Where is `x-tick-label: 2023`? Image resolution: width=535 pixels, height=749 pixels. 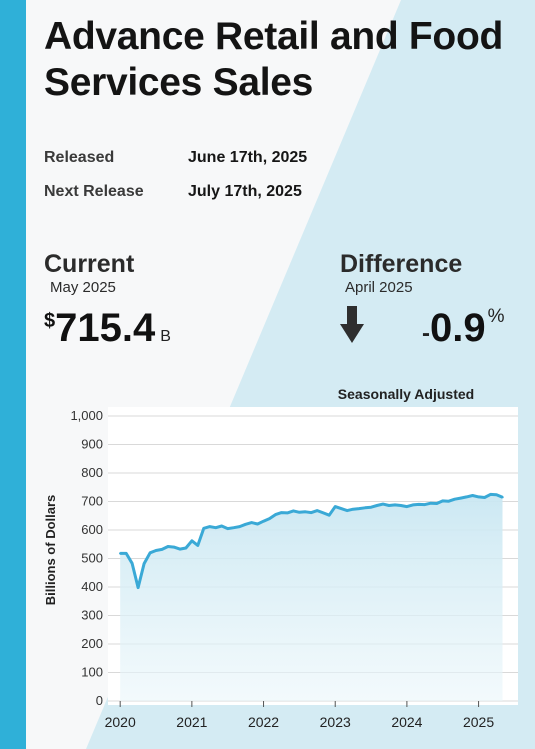
x-tick-label: 2023 is located at coordinates (335, 722).